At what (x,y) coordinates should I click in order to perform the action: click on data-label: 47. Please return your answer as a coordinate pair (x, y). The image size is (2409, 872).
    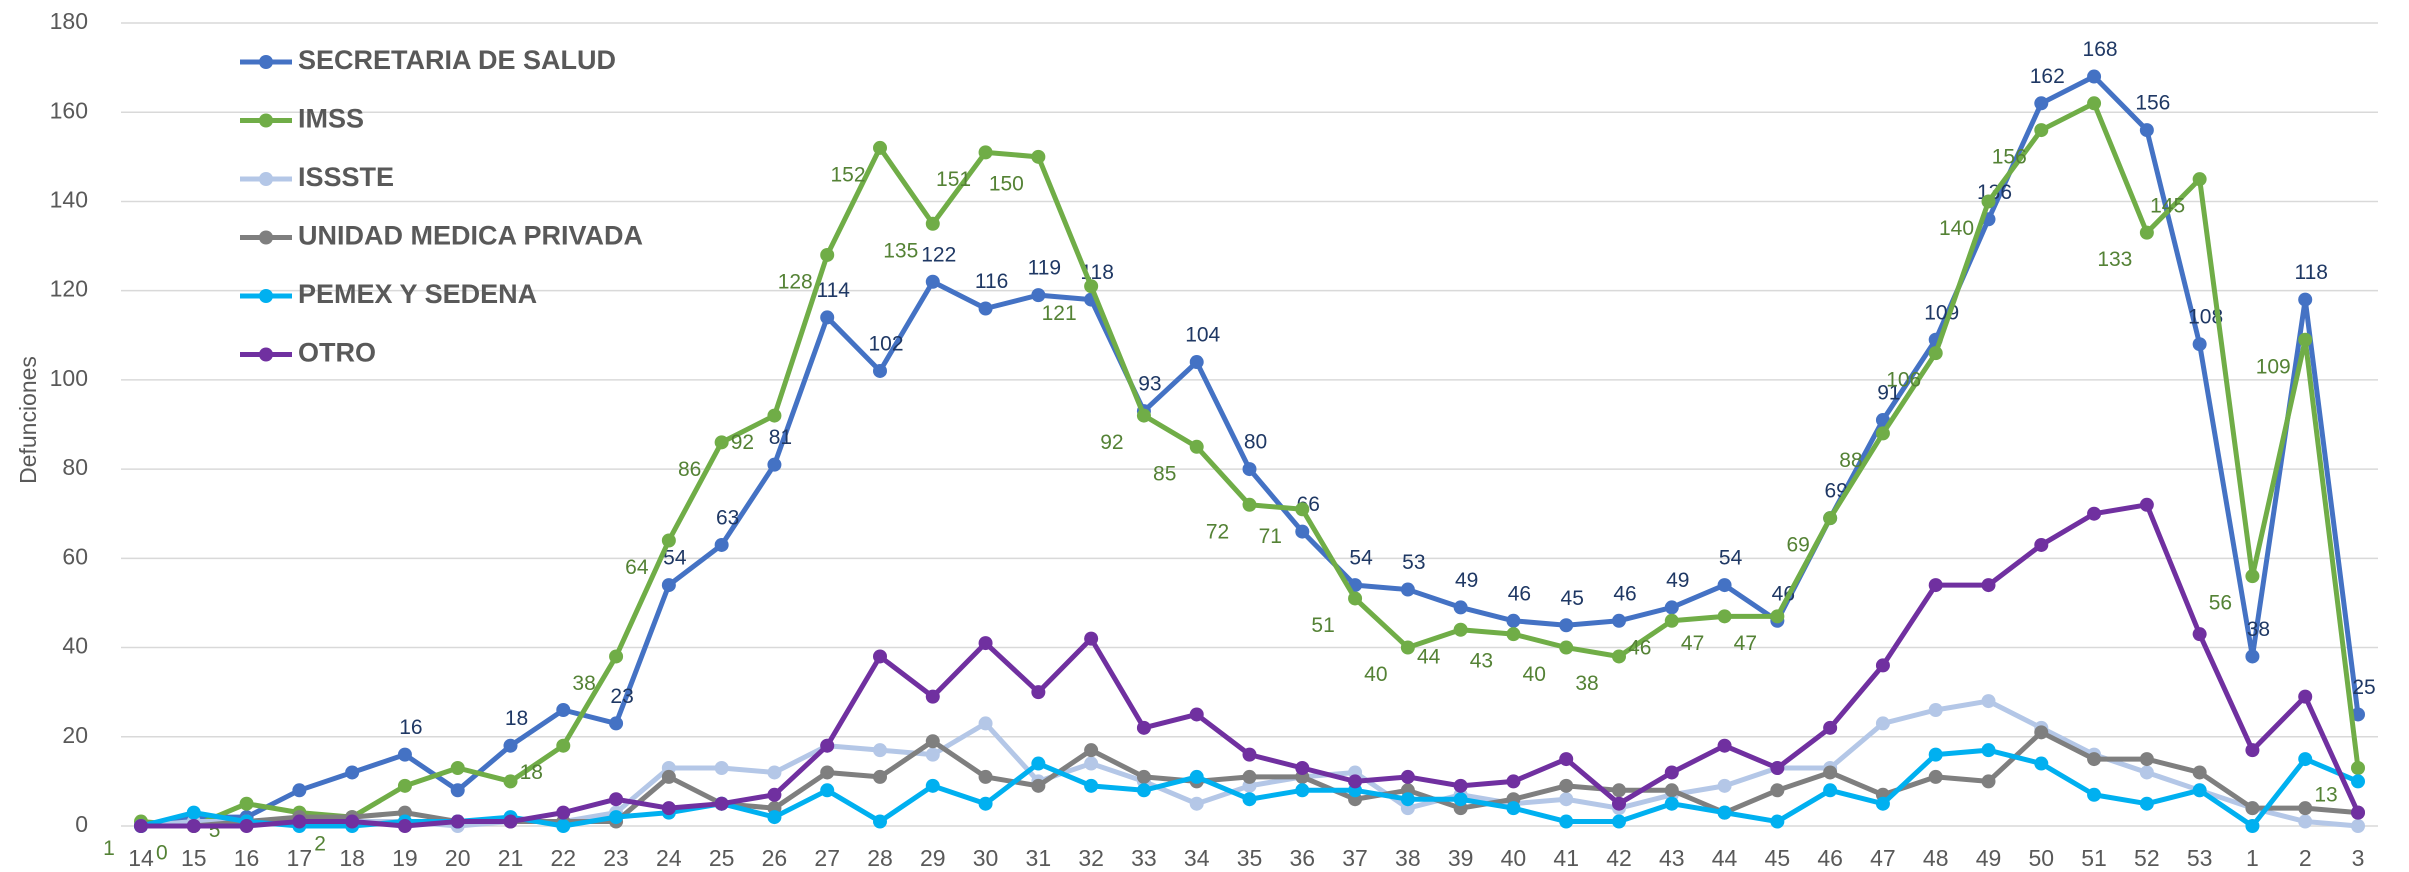
    Looking at the image, I should click on (1692, 643).